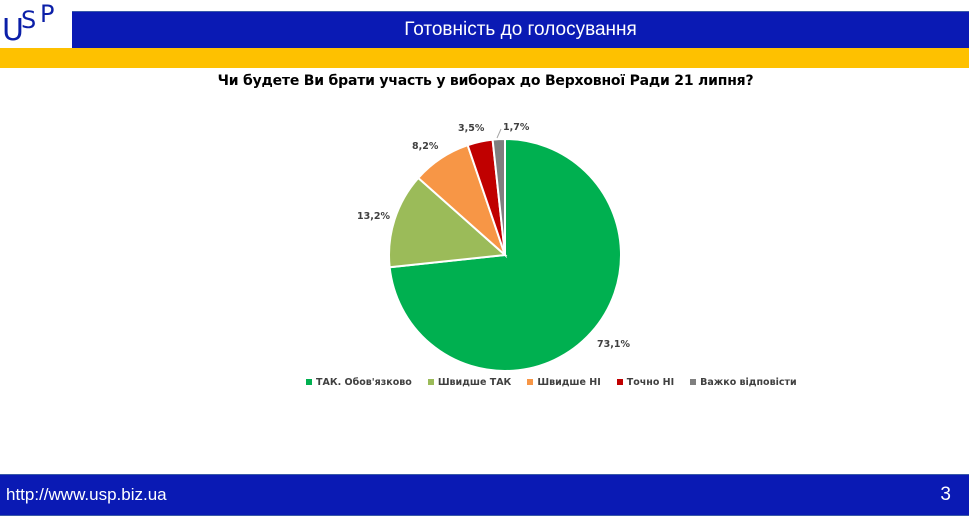 This screenshot has height=520, width=971. Describe the element at coordinates (484, 58) in the screenshot. I see `yellow-stripe` at that location.